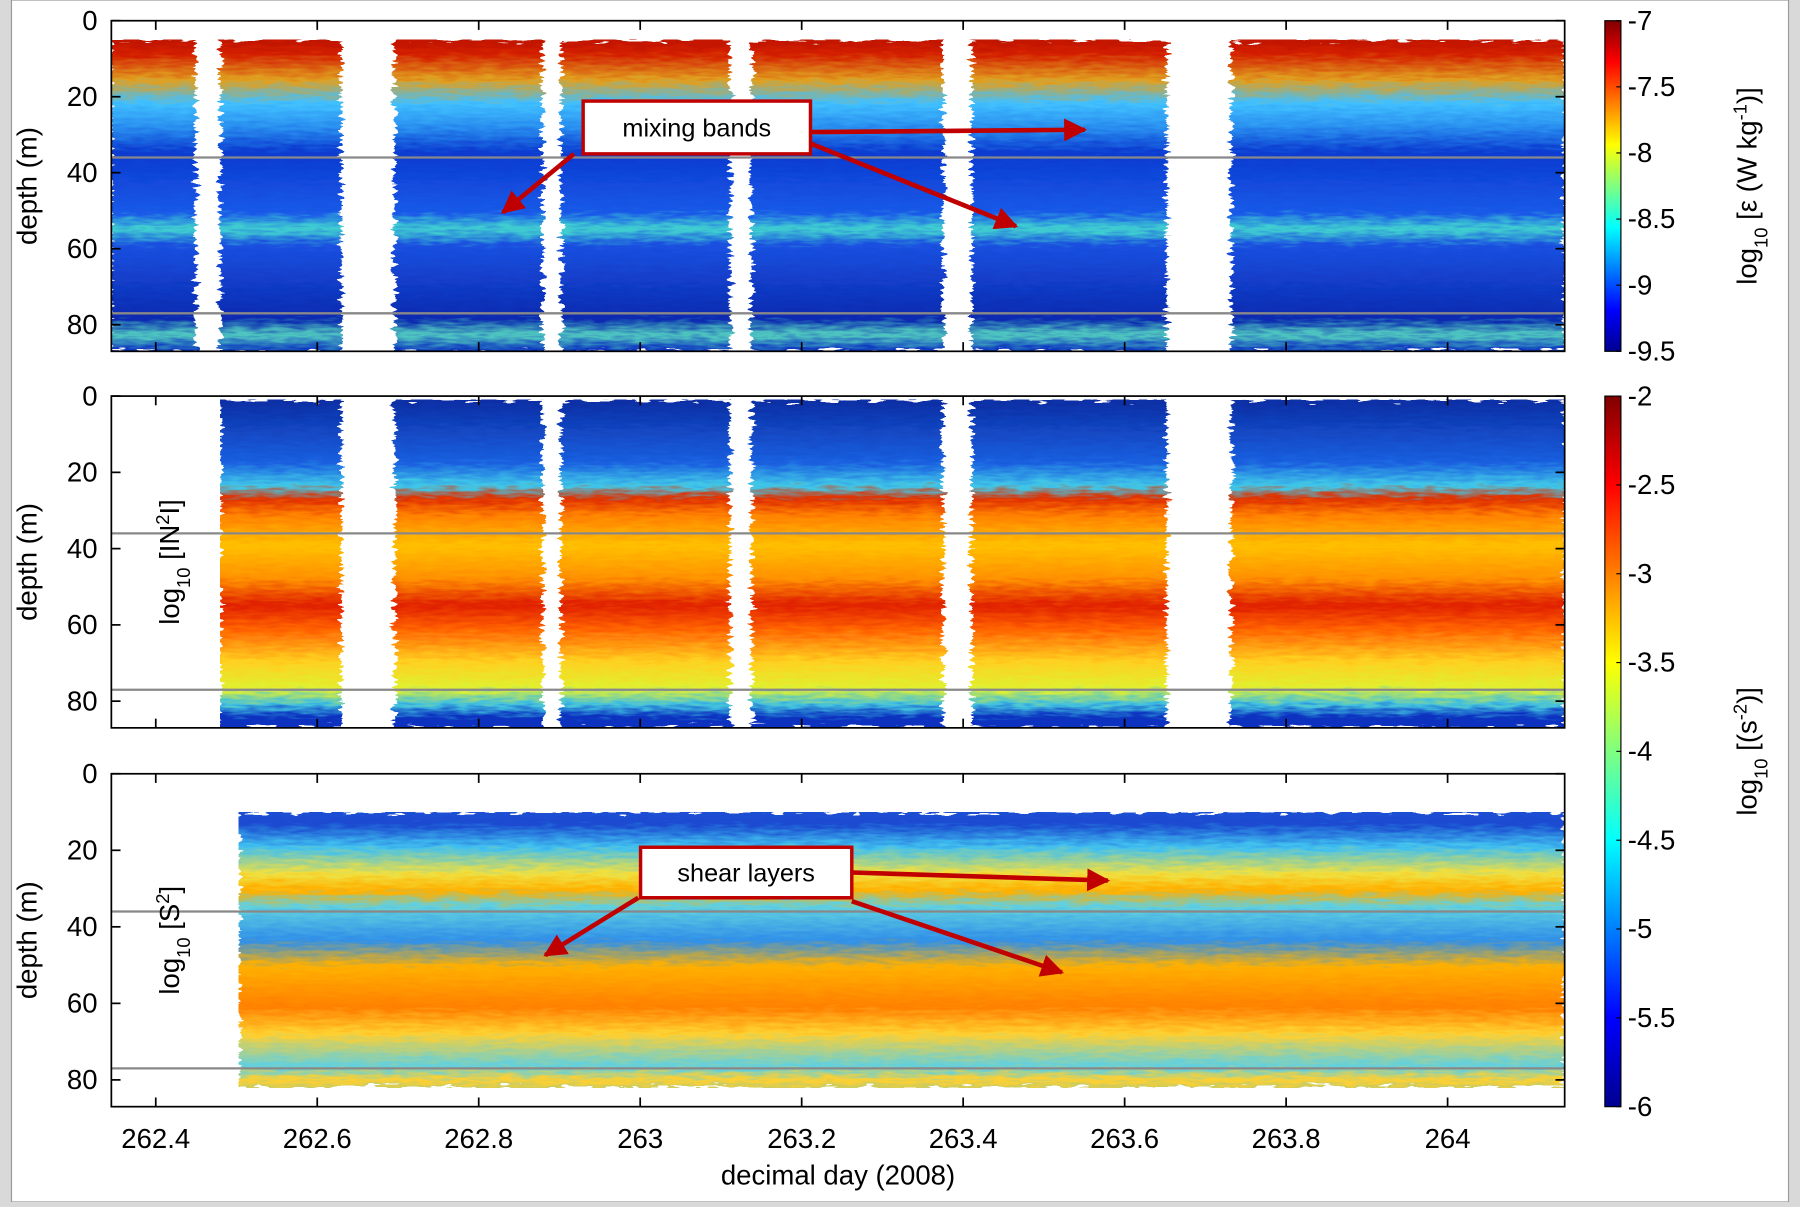 Image resolution: width=1800 pixels, height=1207 pixels. I want to click on panel-label: log10 [S2], so click(173, 940).